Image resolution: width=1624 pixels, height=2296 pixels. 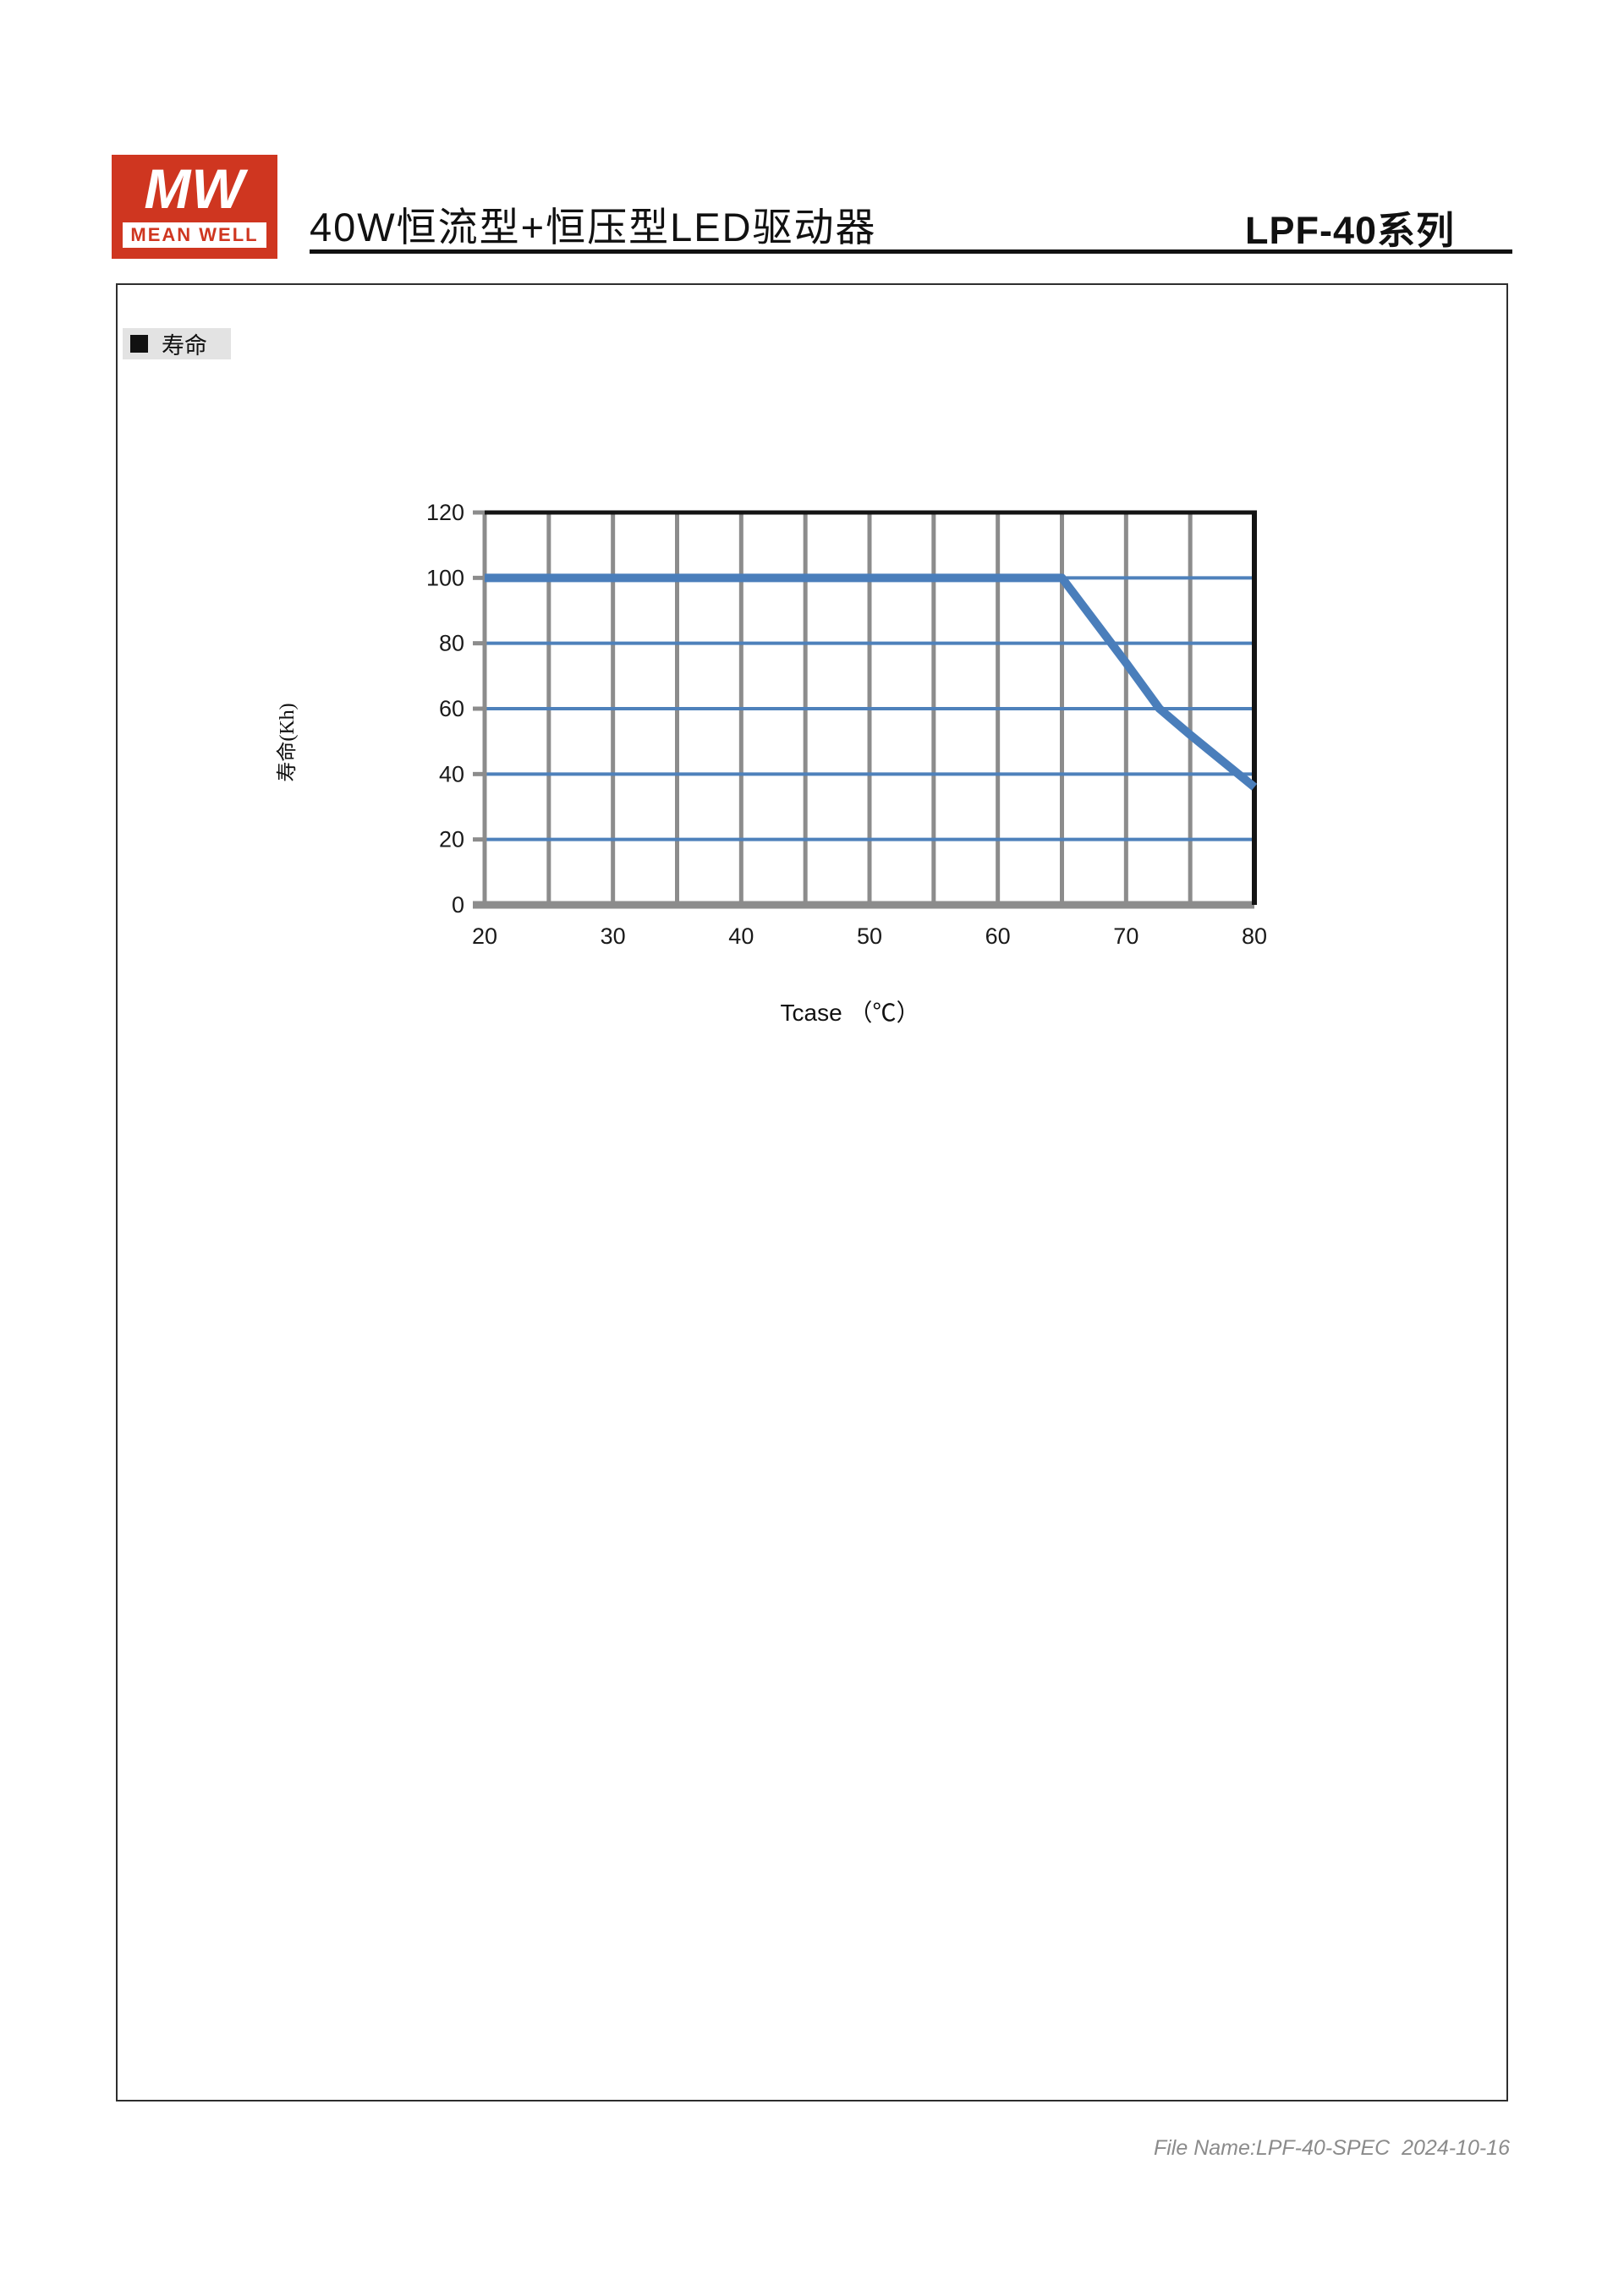 What do you see at coordinates (139, 344) in the screenshot?
I see `square-bullet-icon` at bounding box center [139, 344].